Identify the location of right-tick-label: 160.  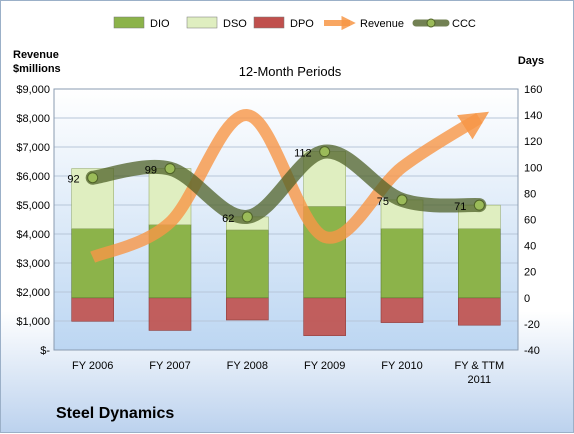
(533, 90).